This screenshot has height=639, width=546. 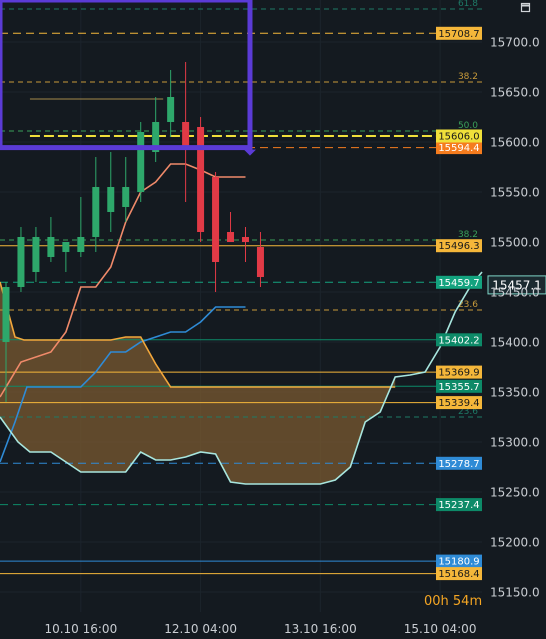 I want to click on price-tag-label: 15606.0, so click(x=458, y=137).